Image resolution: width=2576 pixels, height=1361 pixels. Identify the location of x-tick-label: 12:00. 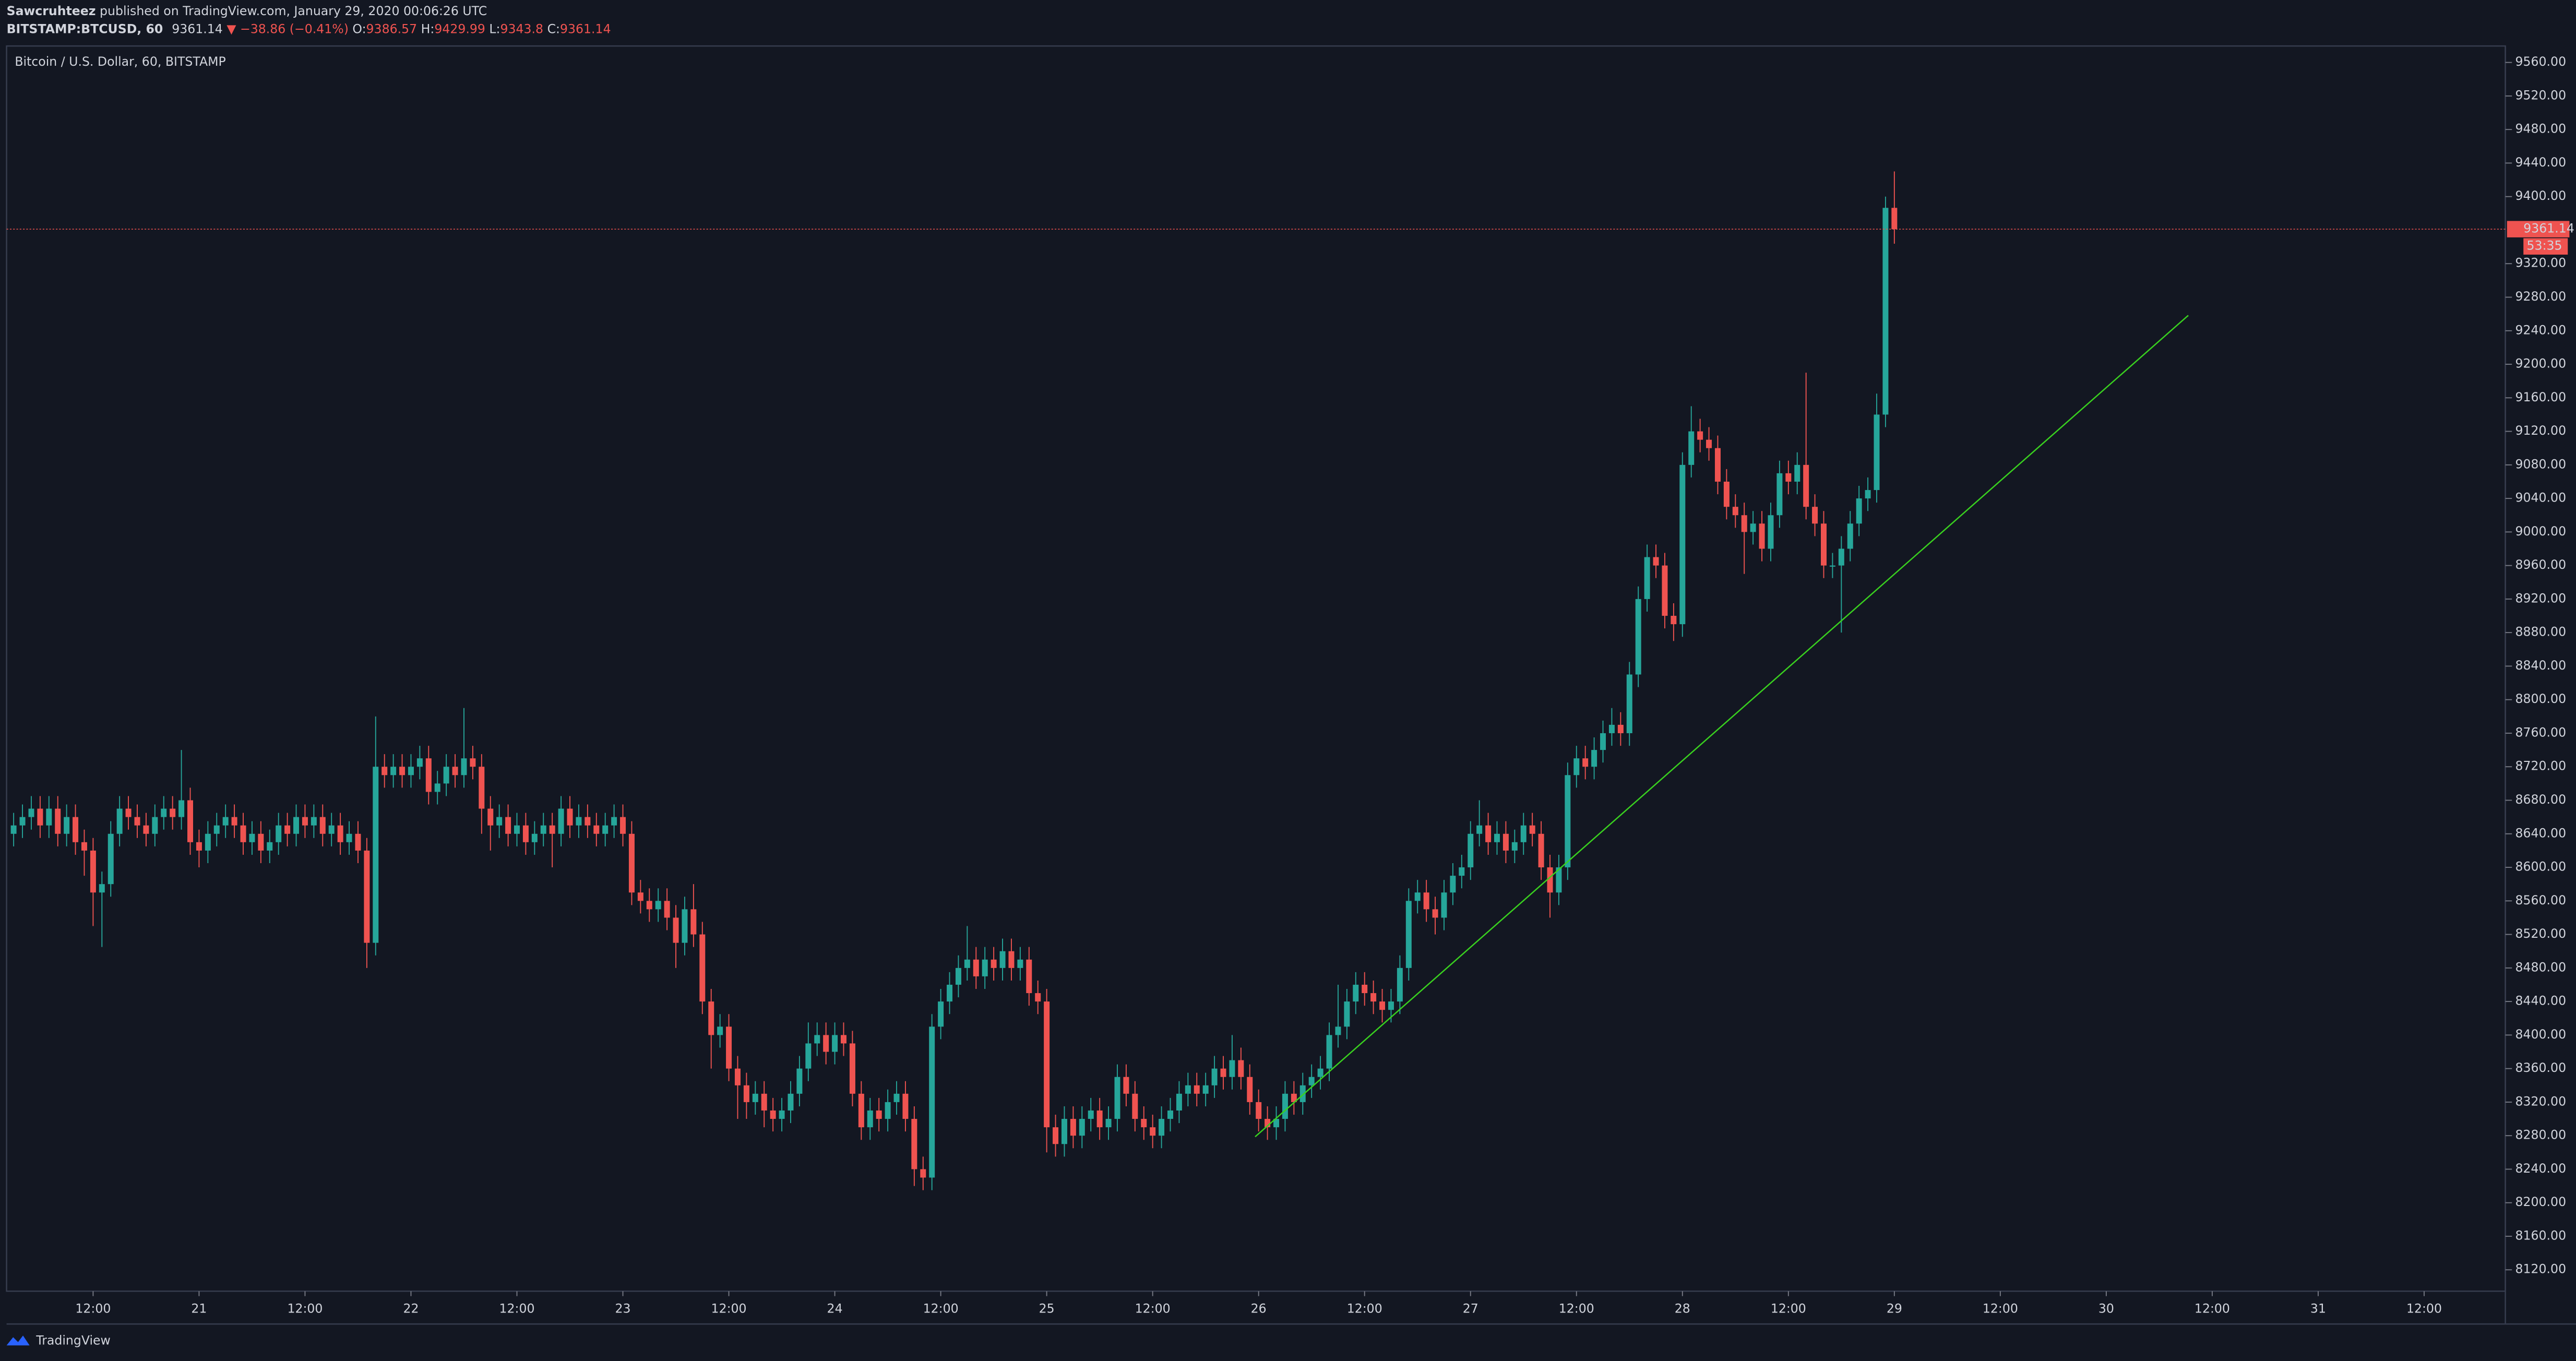
(93, 1308).